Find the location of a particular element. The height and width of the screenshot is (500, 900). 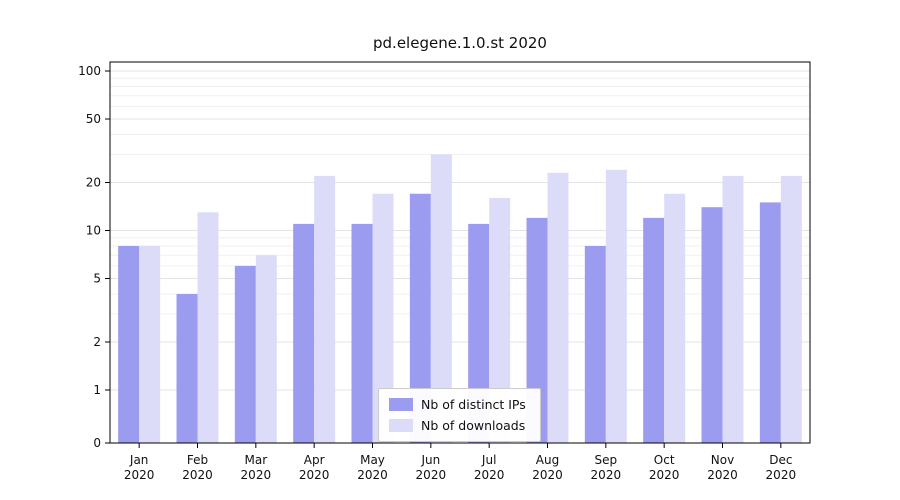

y-tick-label: 2 is located at coordinates (97, 342).